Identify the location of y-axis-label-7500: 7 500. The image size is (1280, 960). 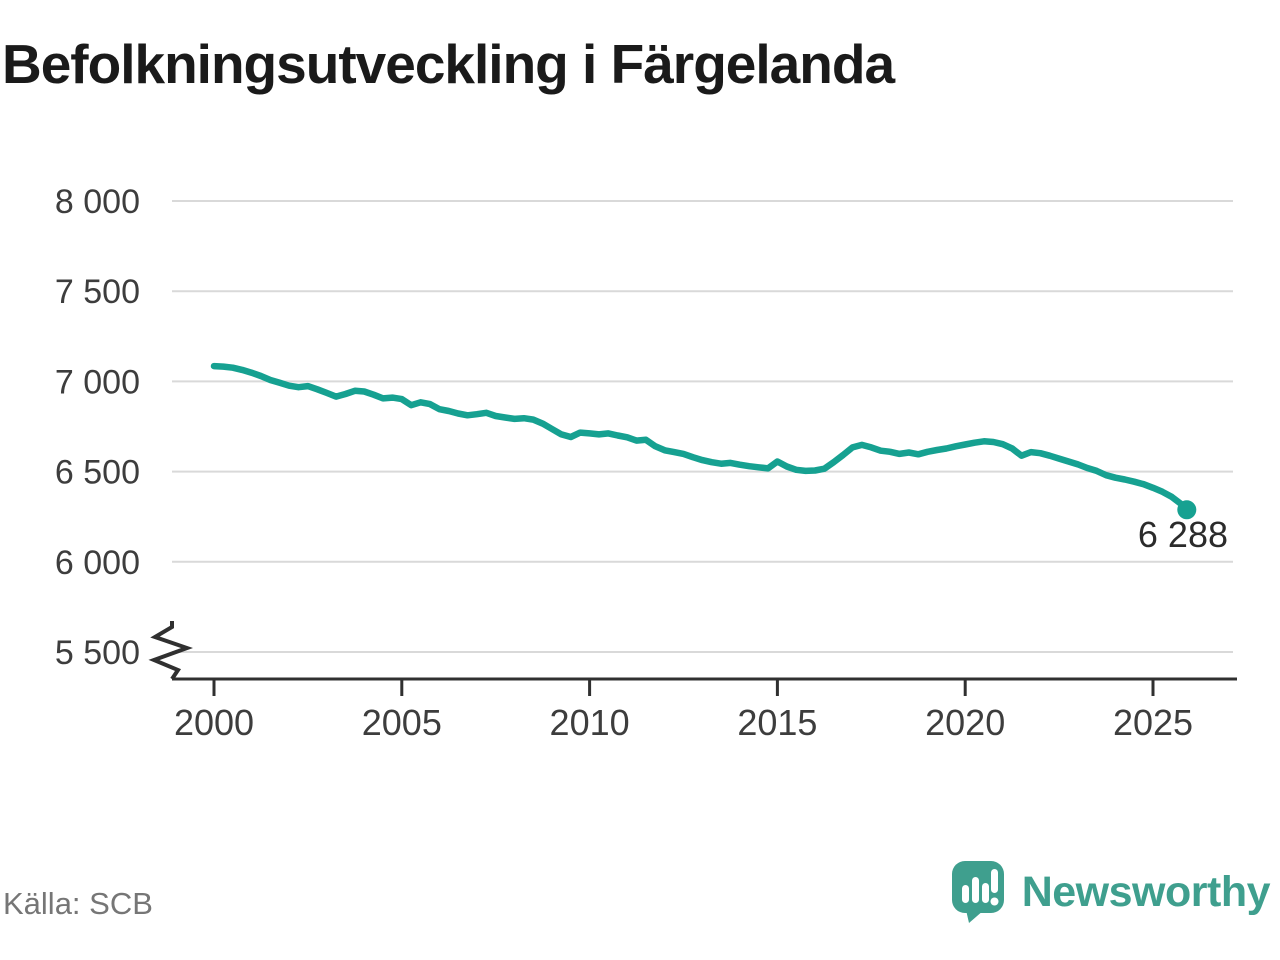
(97, 292).